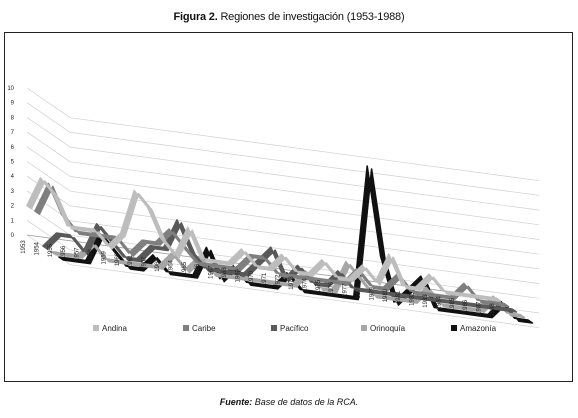  What do you see at coordinates (198, 270) in the screenshot?
I see `x-tick-label: 1966` at bounding box center [198, 270].